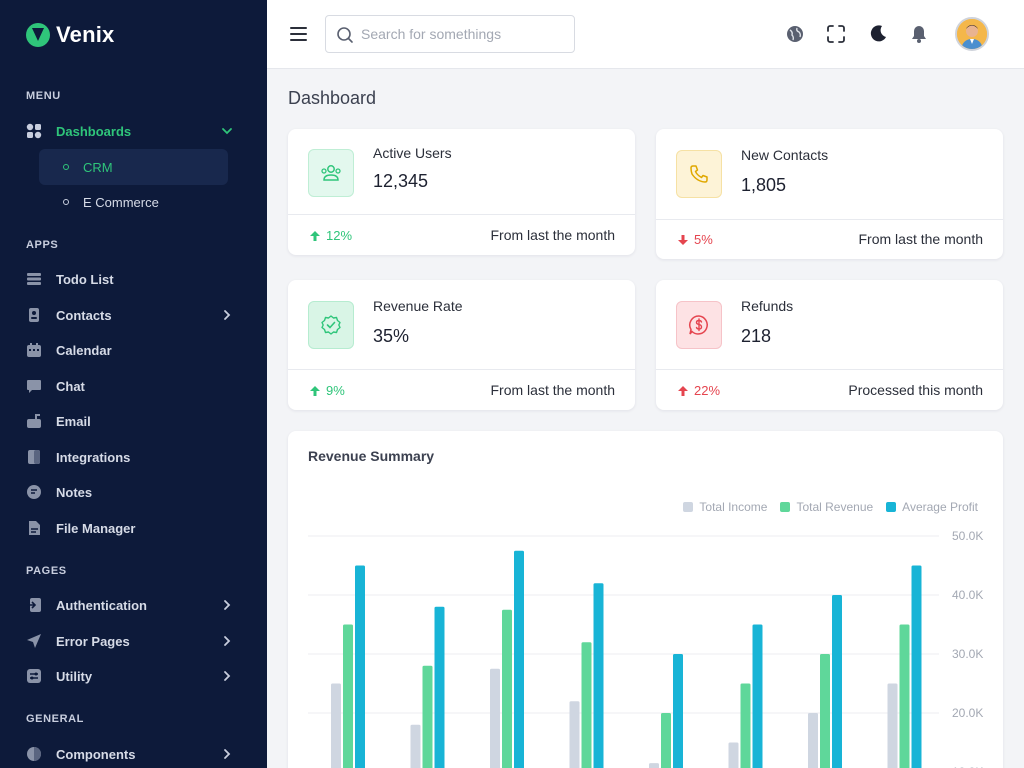  I want to click on divider, so click(829, 369).